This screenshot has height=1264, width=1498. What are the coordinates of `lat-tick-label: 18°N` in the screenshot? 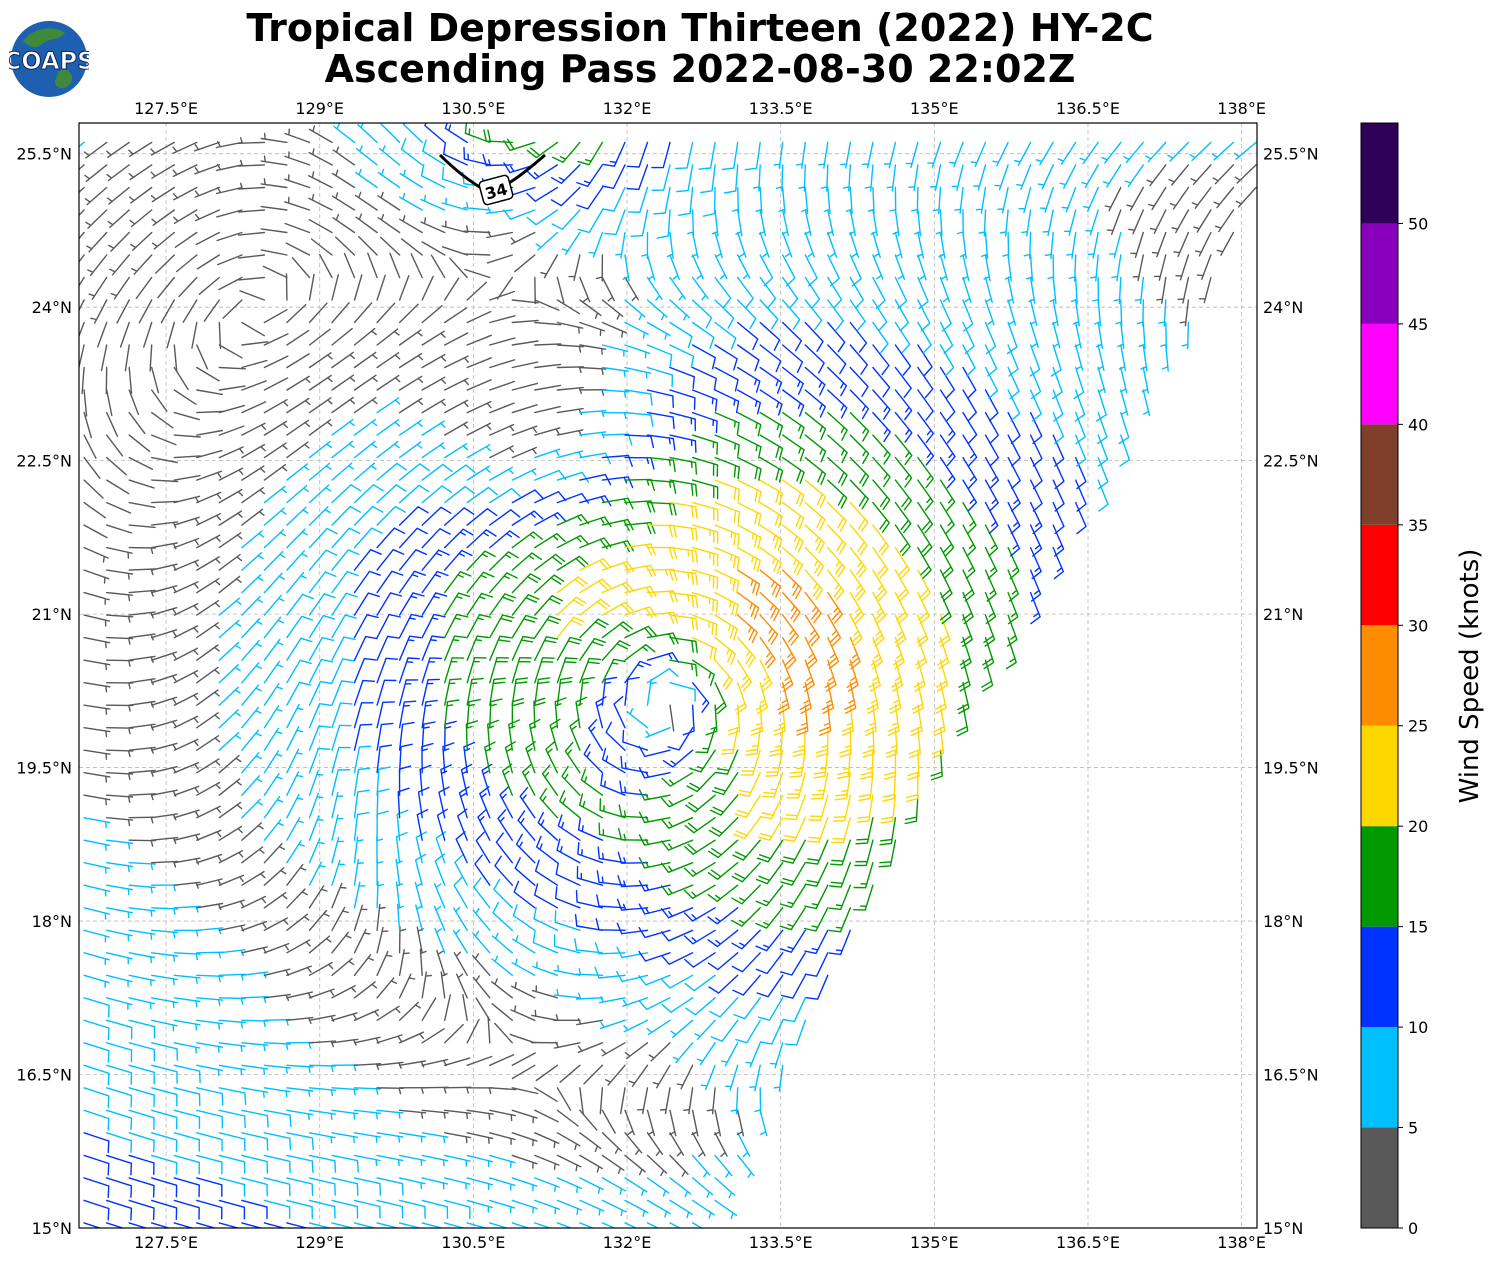 It's located at (1283, 921).